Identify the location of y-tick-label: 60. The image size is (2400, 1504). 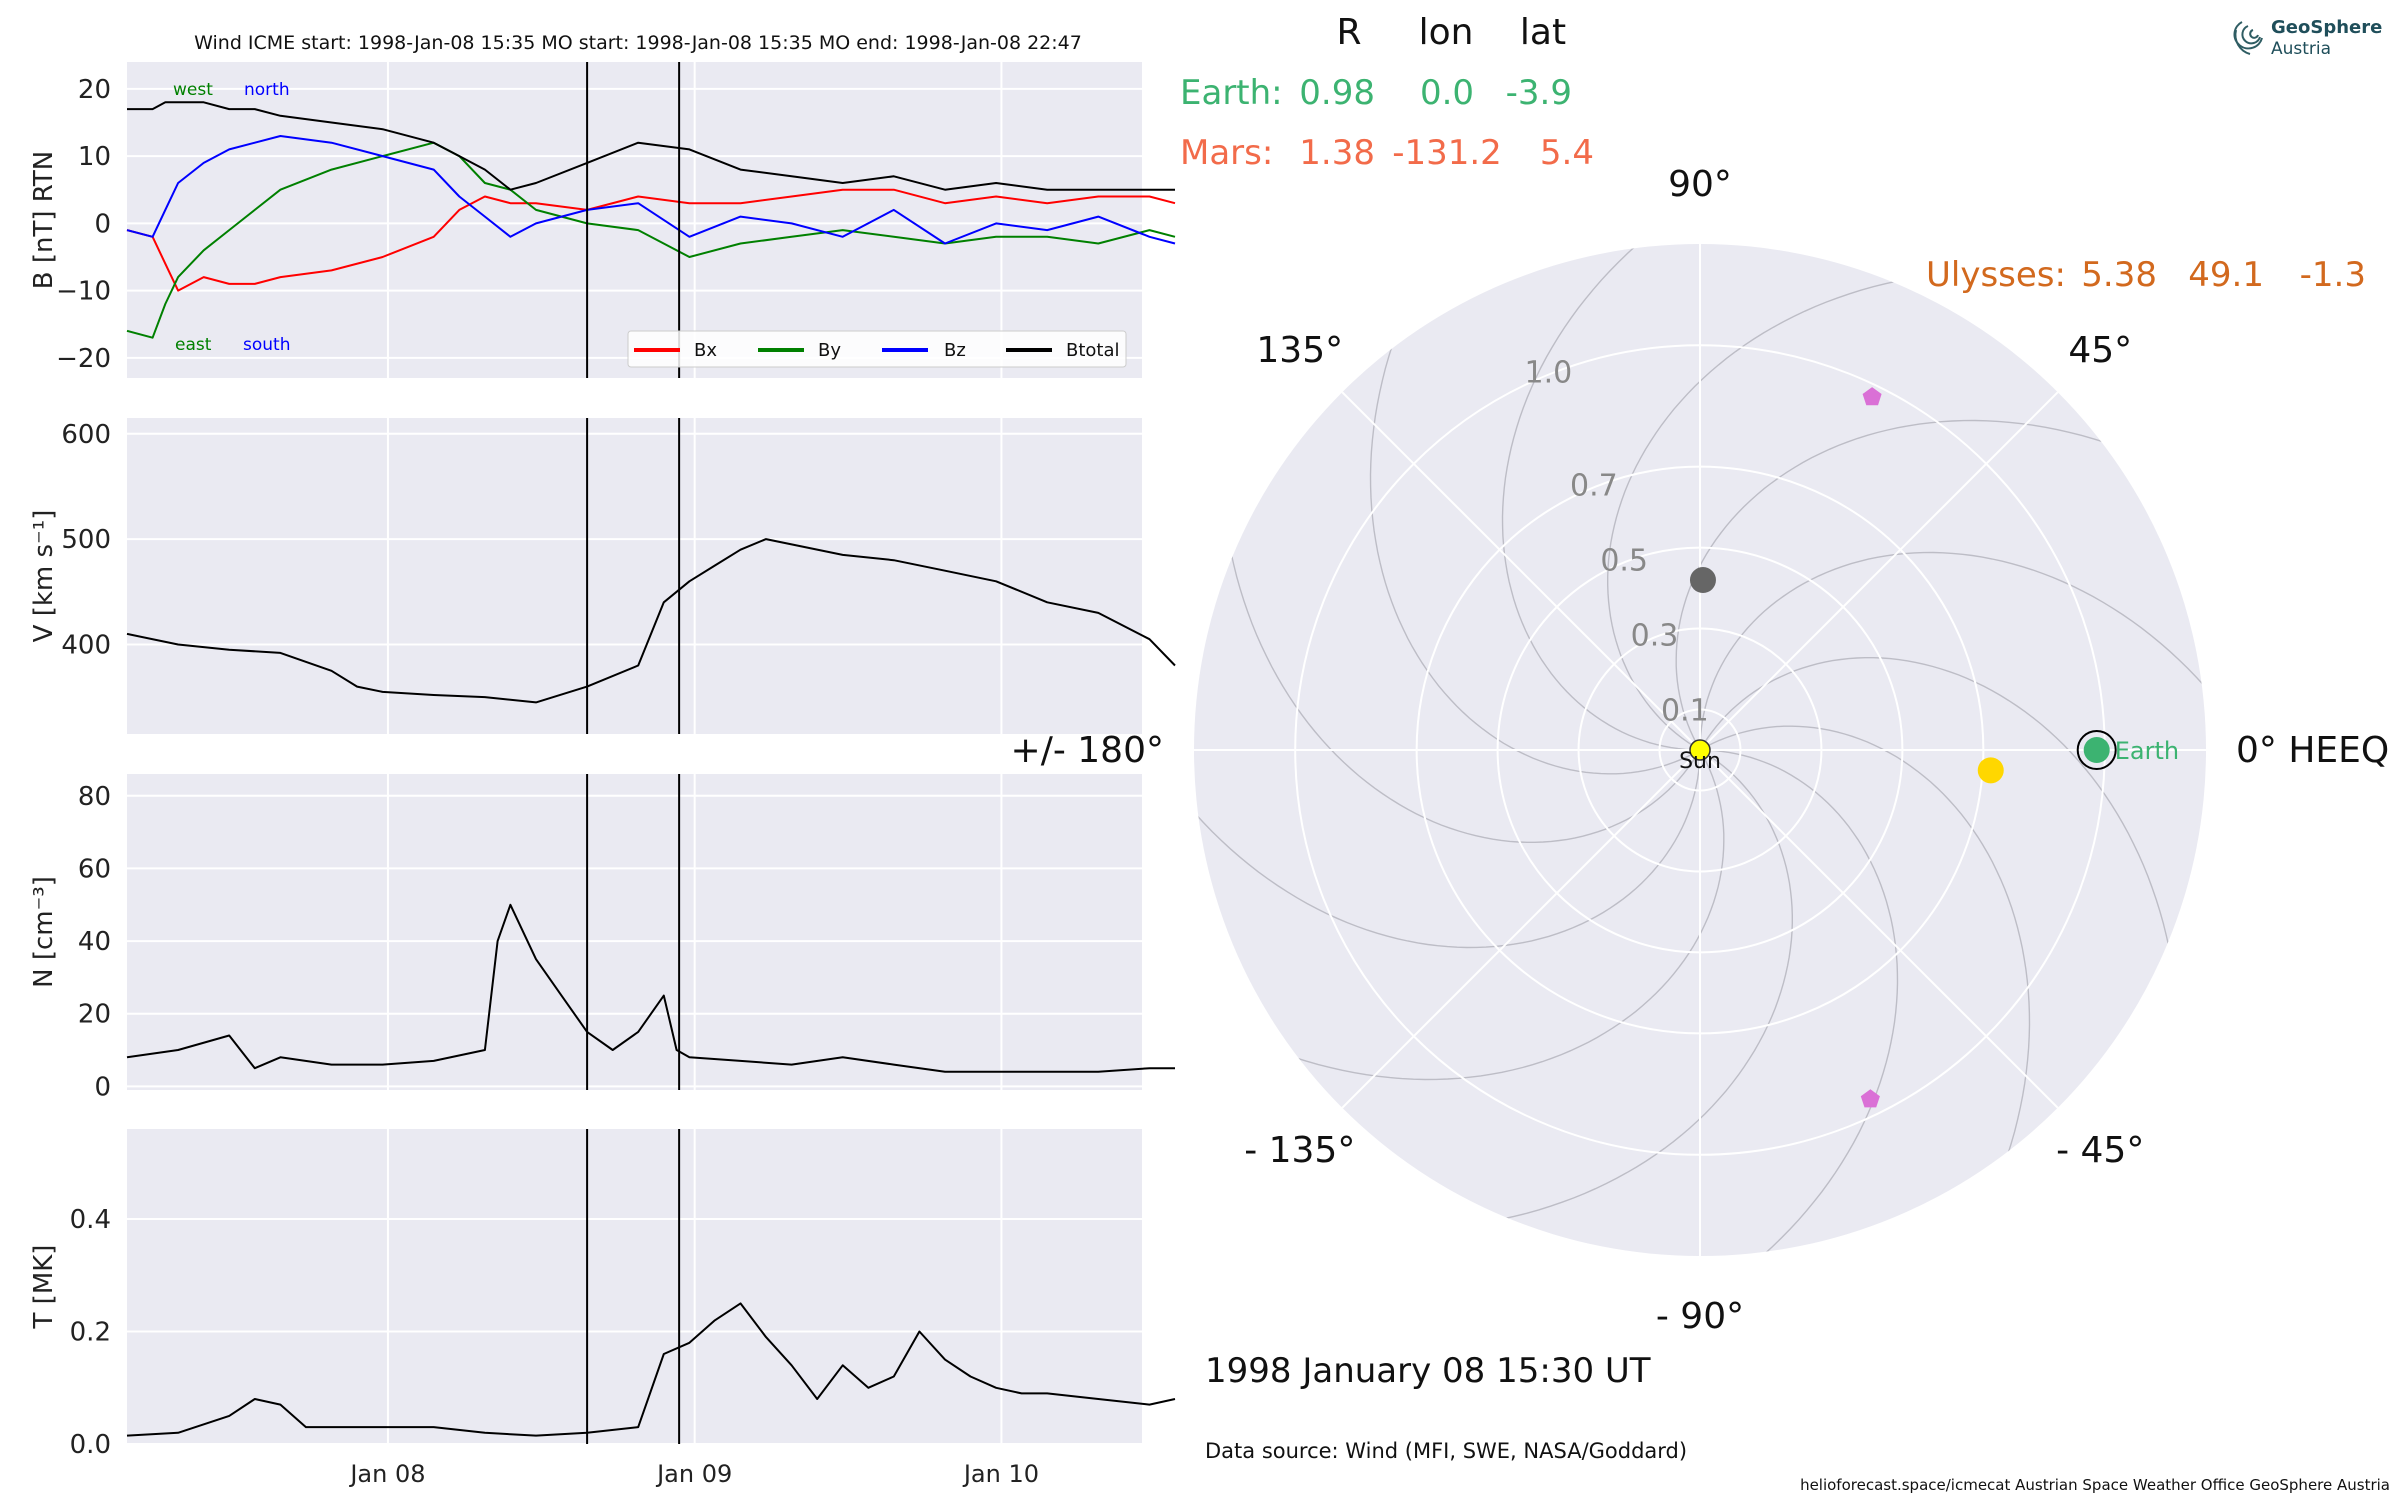
(94, 869).